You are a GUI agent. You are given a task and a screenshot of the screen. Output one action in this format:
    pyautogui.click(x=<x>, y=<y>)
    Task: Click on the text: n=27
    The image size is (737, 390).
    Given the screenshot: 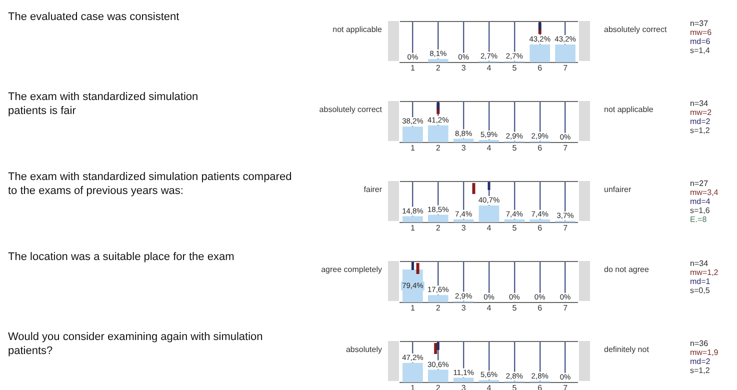 What is the action you would take?
    pyautogui.click(x=700, y=183)
    